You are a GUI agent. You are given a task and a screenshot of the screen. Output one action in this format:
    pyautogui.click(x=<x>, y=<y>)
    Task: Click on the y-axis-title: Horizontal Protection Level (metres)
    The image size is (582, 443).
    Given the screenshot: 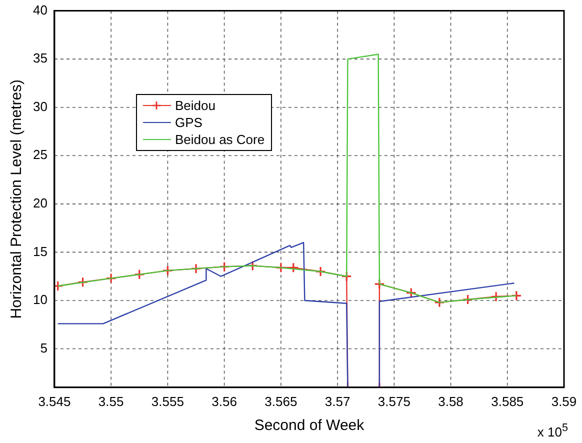 What is the action you would take?
    pyautogui.click(x=17, y=199)
    